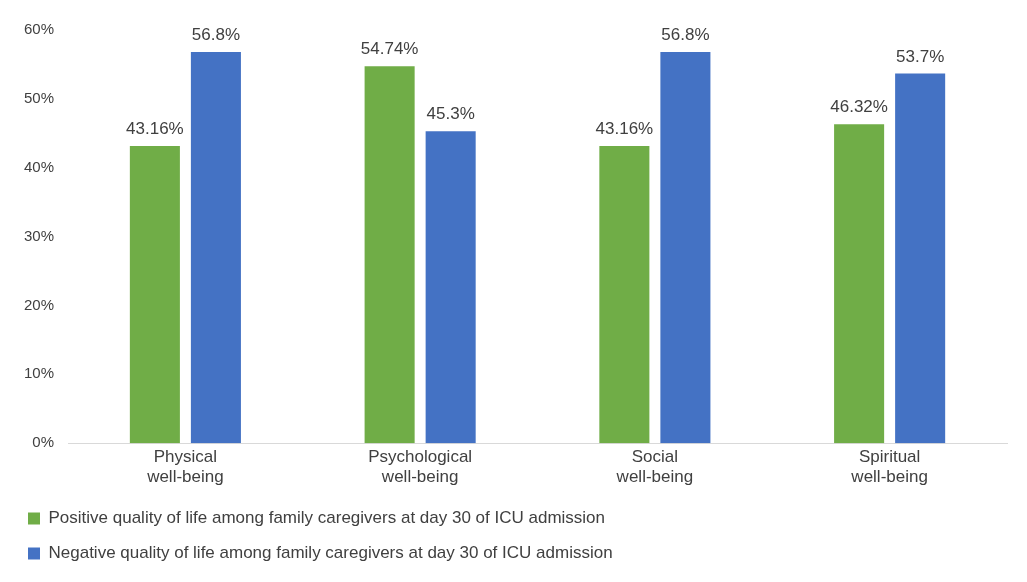 The image size is (1027, 582). Describe the element at coordinates (39, 304) in the screenshot. I see `y-tick-label: 20%` at that location.